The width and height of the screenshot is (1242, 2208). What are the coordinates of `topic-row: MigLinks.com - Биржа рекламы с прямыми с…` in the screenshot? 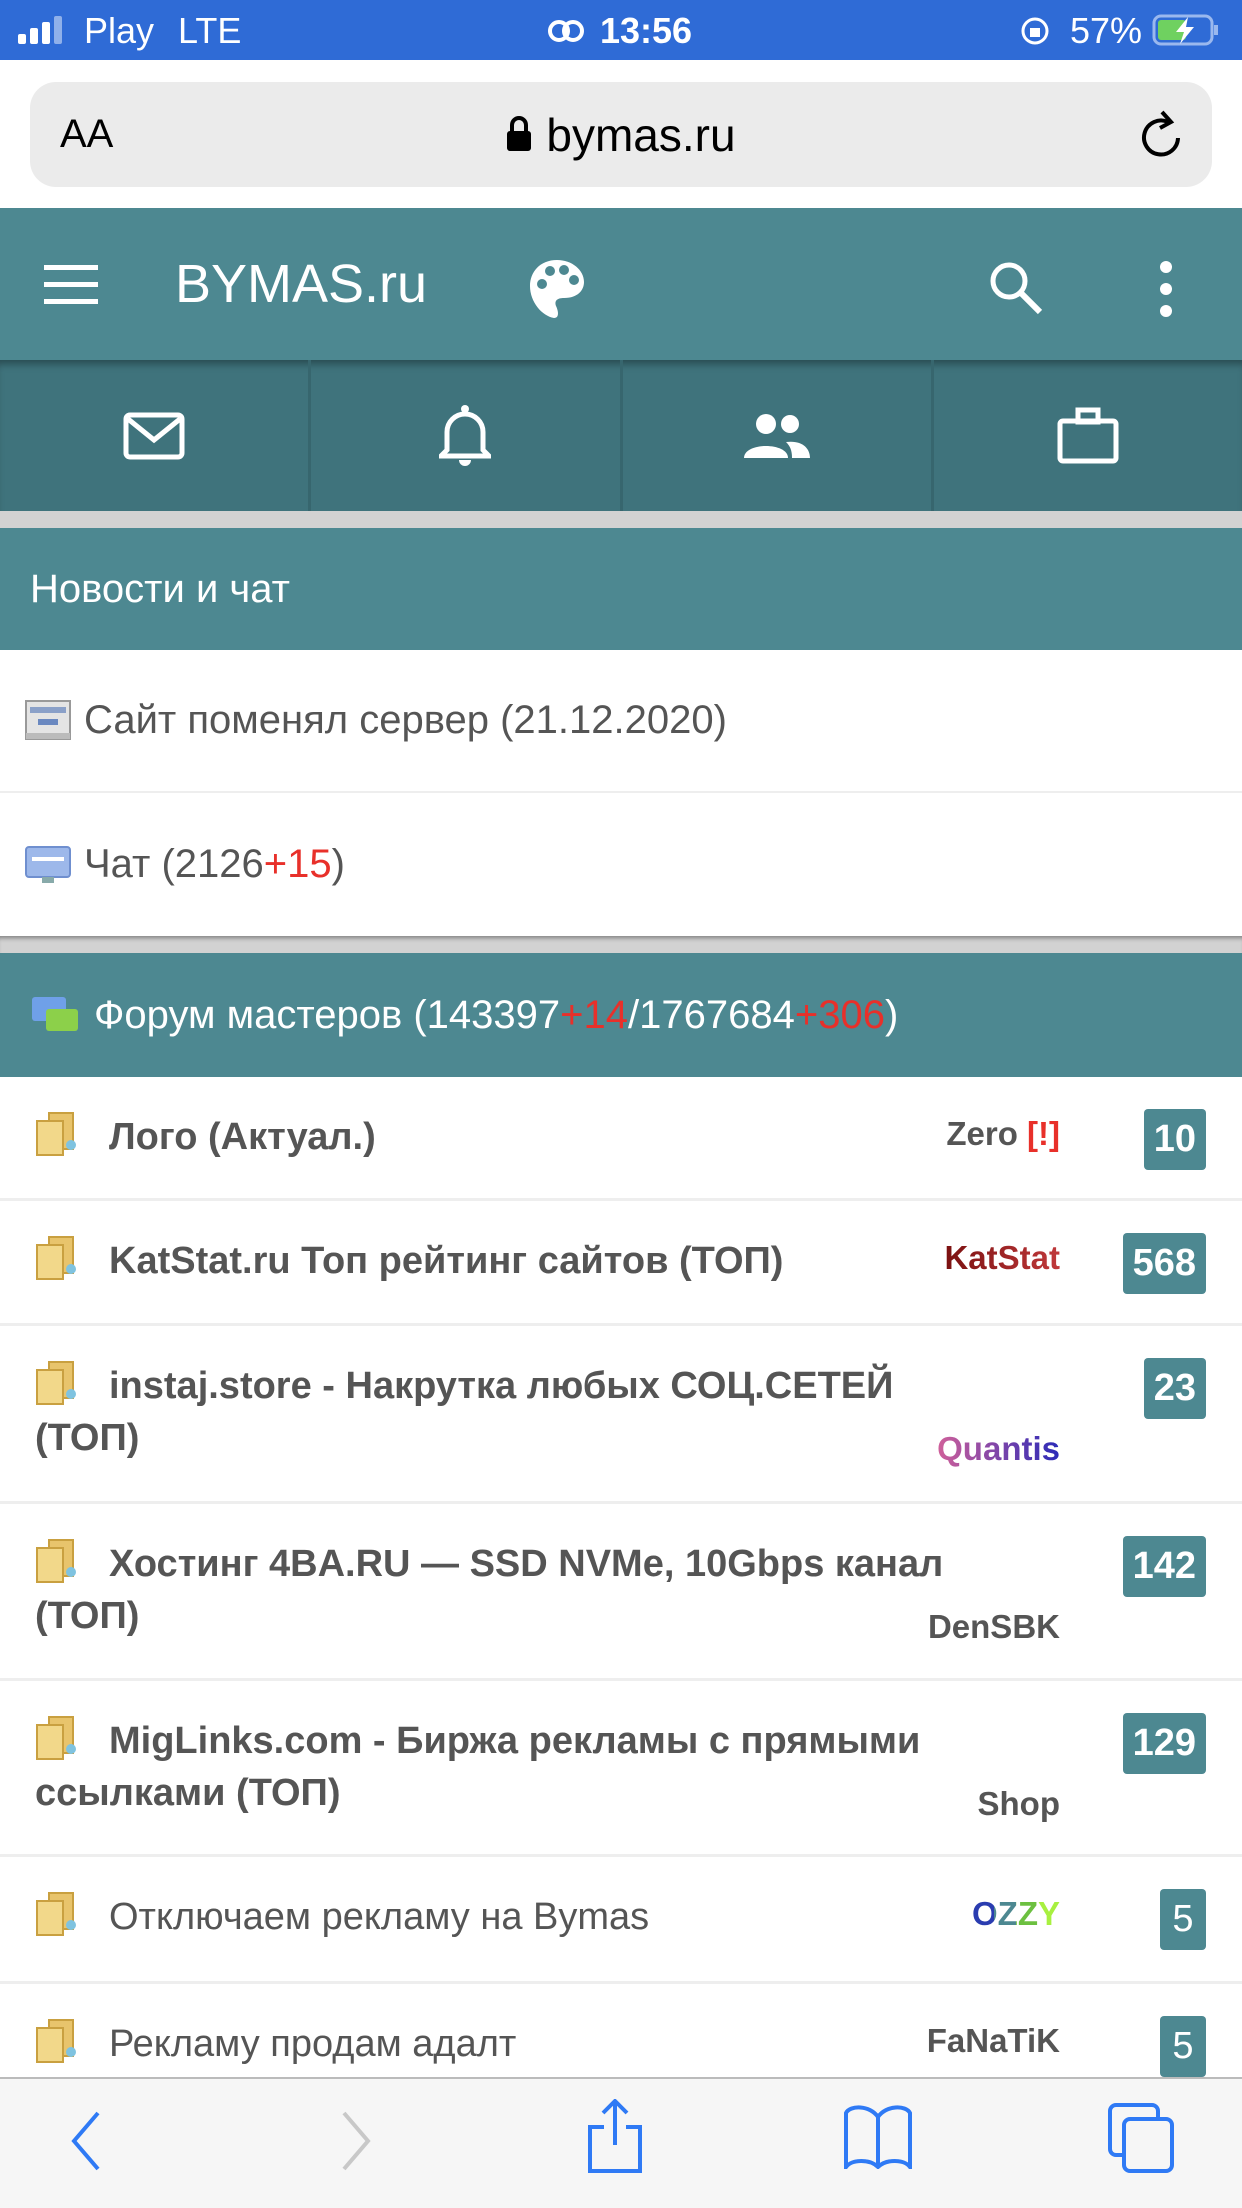 It's located at (621, 1769).